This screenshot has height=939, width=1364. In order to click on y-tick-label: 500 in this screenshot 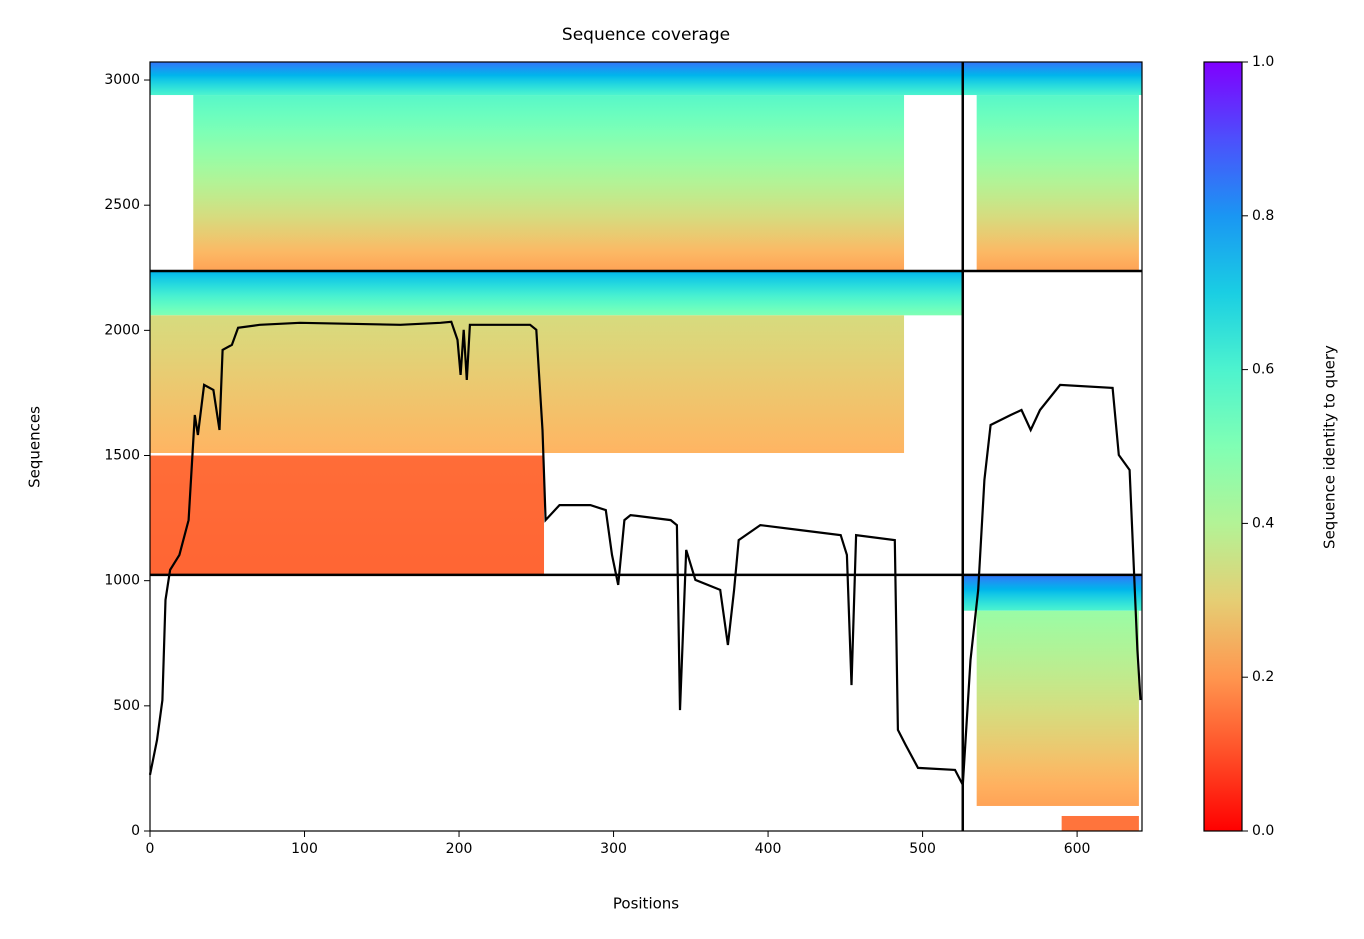, I will do `click(126, 706)`.